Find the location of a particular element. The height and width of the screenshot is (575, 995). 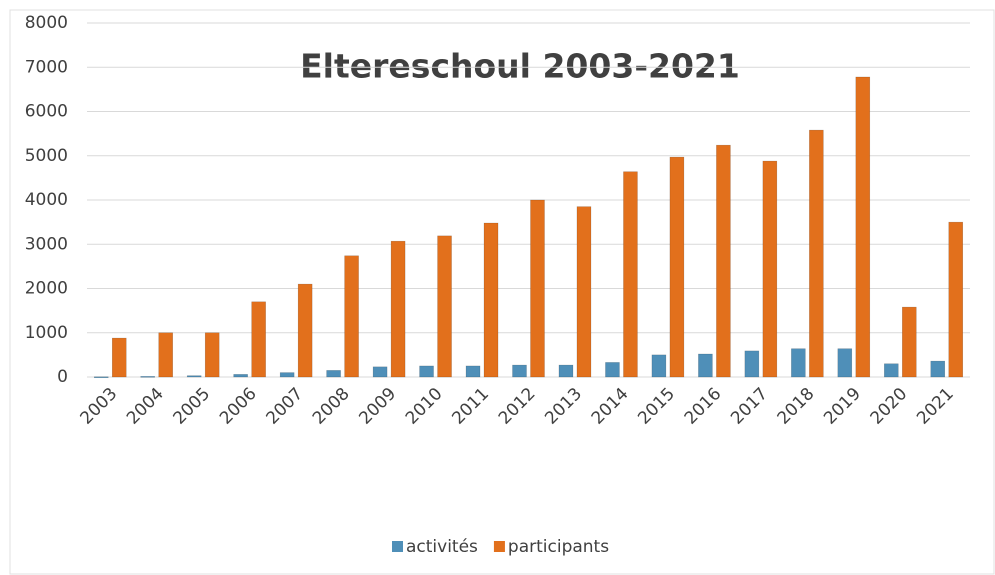

chart-title: Eltereschoul 2003-2021 is located at coordinates (520, 66).